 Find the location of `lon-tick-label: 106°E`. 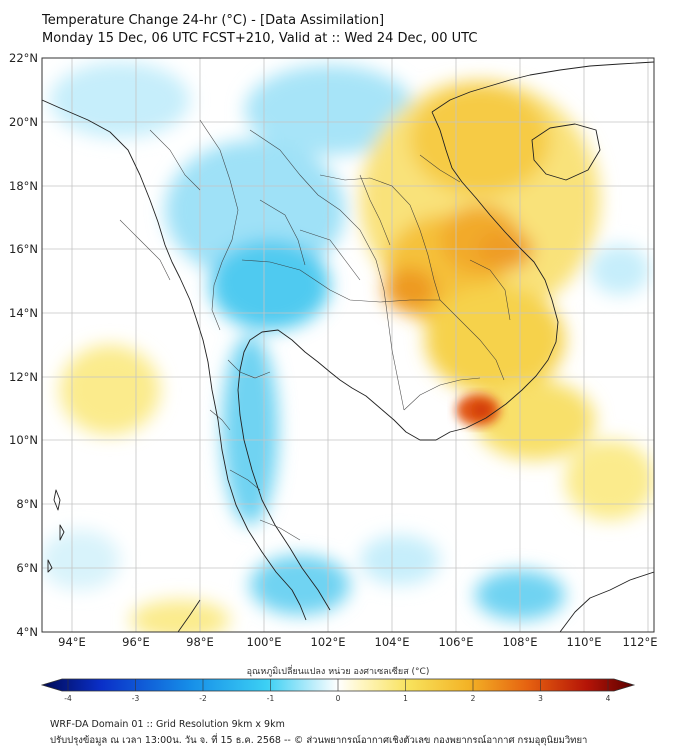

lon-tick-label: 106°E is located at coordinates (456, 642).